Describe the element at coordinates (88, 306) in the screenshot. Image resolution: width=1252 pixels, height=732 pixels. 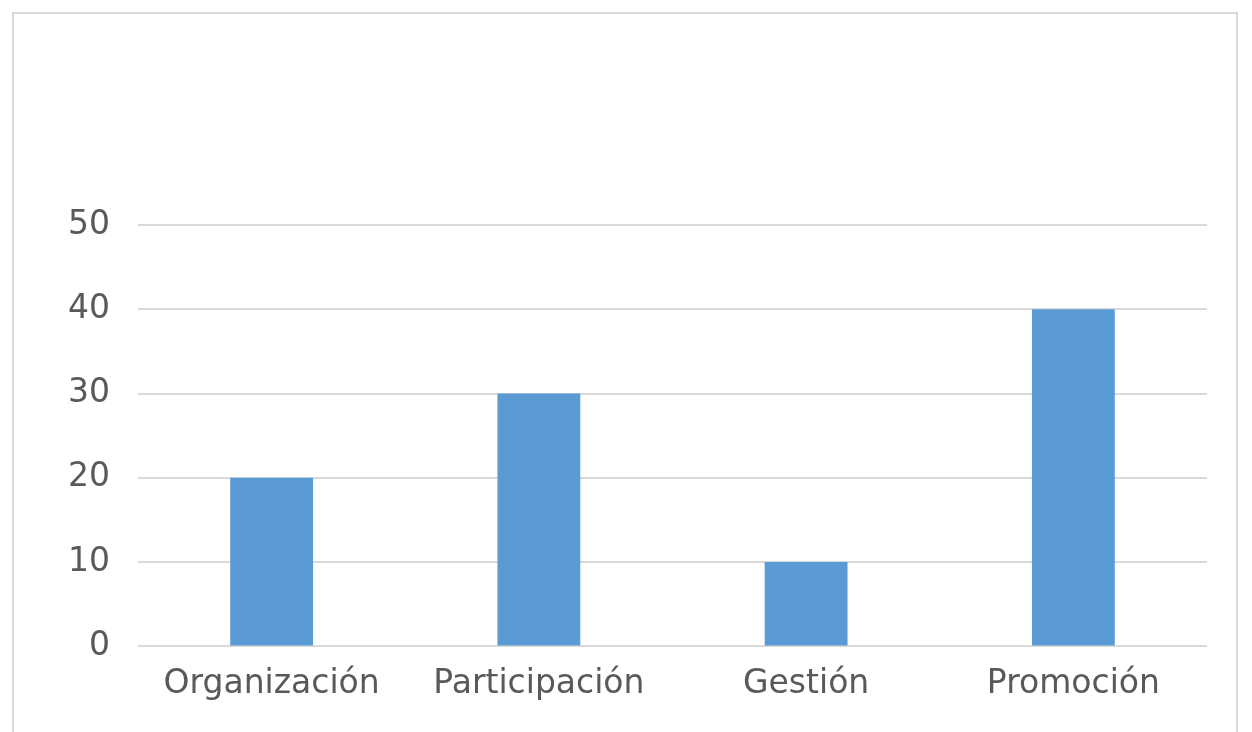
I see `y-tick-label: 40` at that location.